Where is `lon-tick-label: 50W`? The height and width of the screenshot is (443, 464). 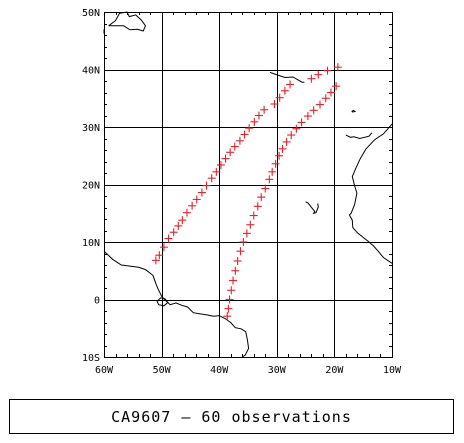
lon-tick-label: 50W is located at coordinates (162, 370).